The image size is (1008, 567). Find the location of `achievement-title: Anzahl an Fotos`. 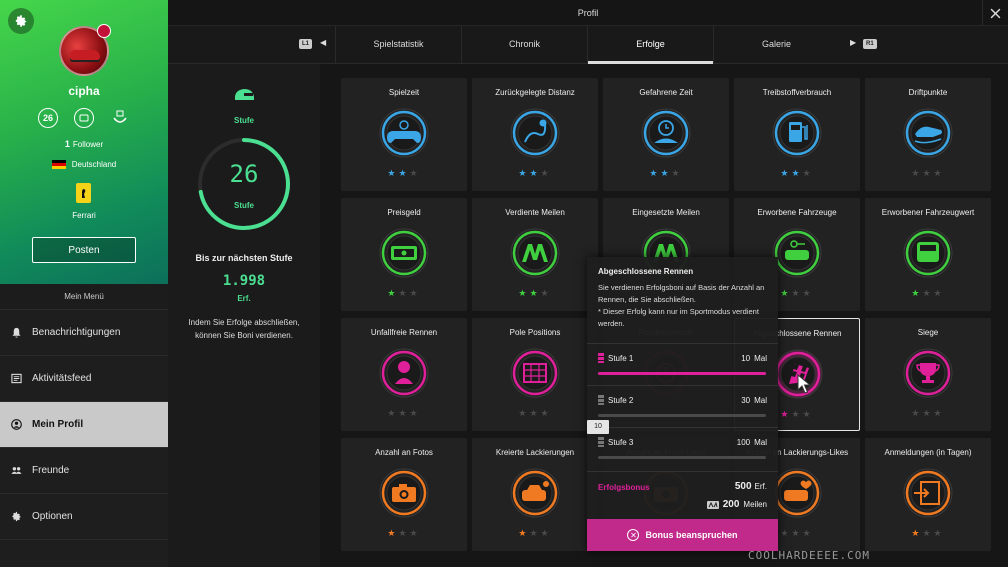

achievement-title: Anzahl an Fotos is located at coordinates (404, 452).